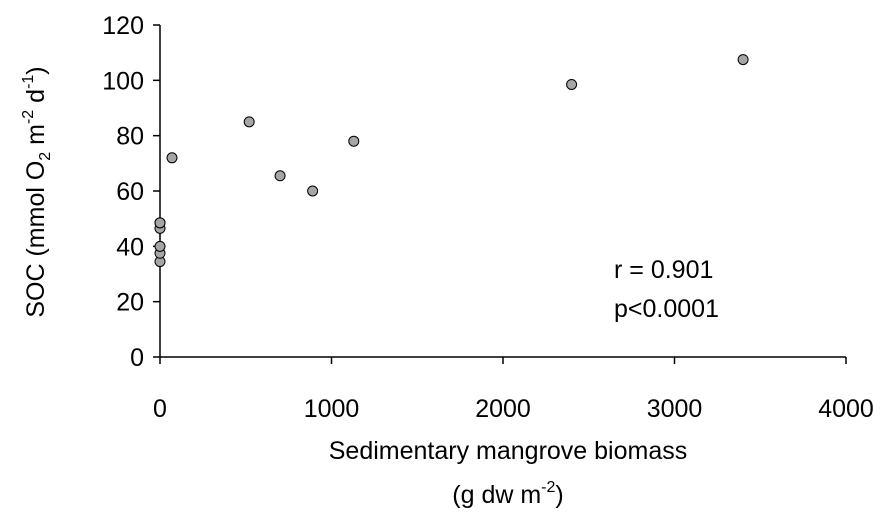 The image size is (887, 513). I want to click on x-tick-label: 3000, so click(675, 409).